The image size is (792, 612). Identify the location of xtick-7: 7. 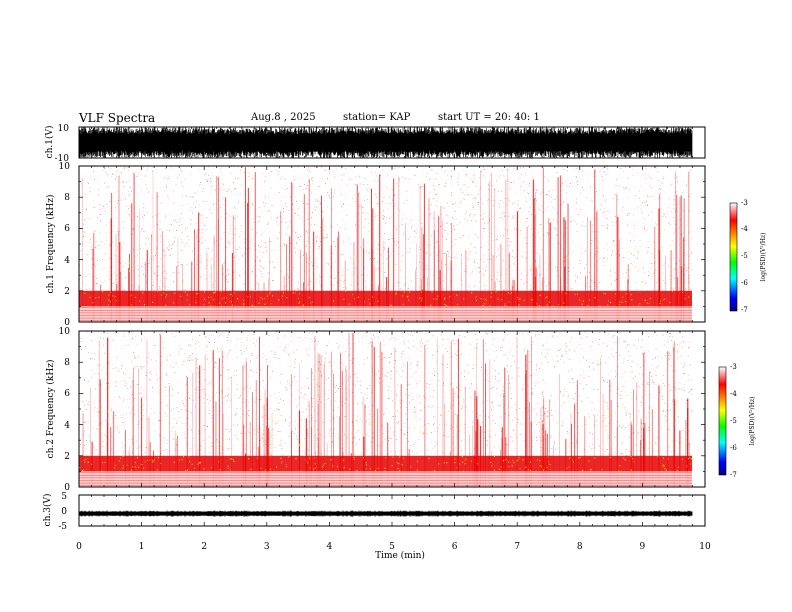
(517, 547).